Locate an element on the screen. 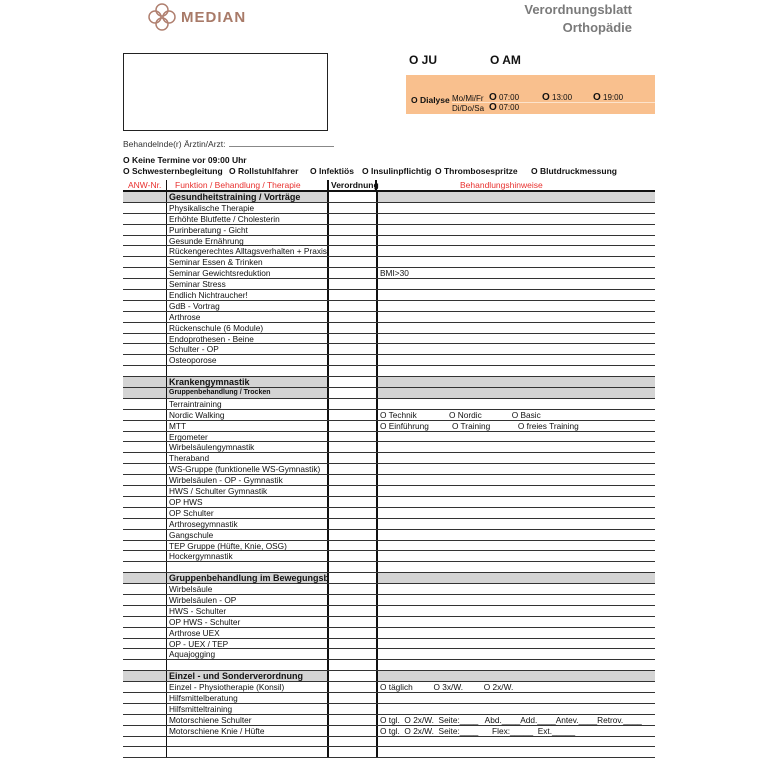  flag-1: O Rollstuhlfahrer is located at coordinates (264, 171).